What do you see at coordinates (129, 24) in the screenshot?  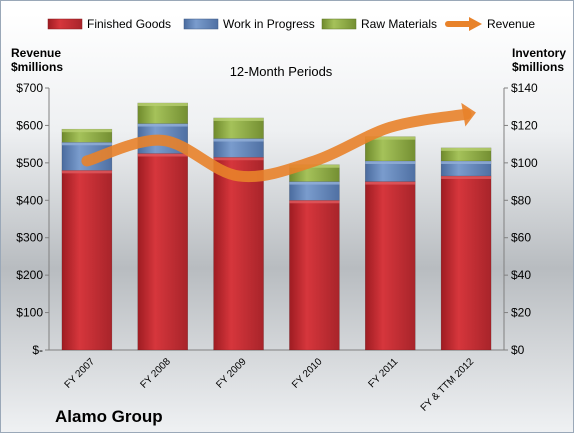 I see `legend-label-finished-goods: Finished Goods` at bounding box center [129, 24].